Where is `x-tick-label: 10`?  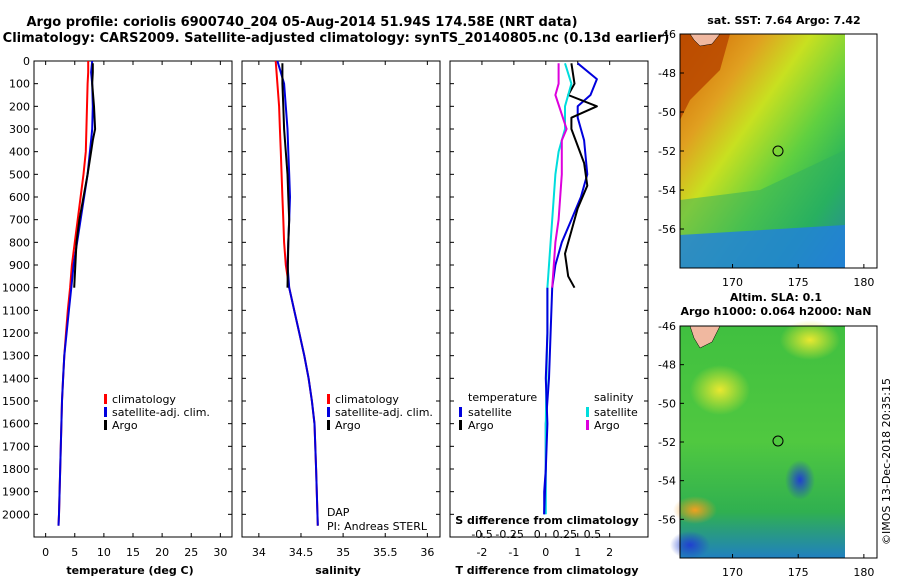
x-tick-label: 10 is located at coordinates (104, 552).